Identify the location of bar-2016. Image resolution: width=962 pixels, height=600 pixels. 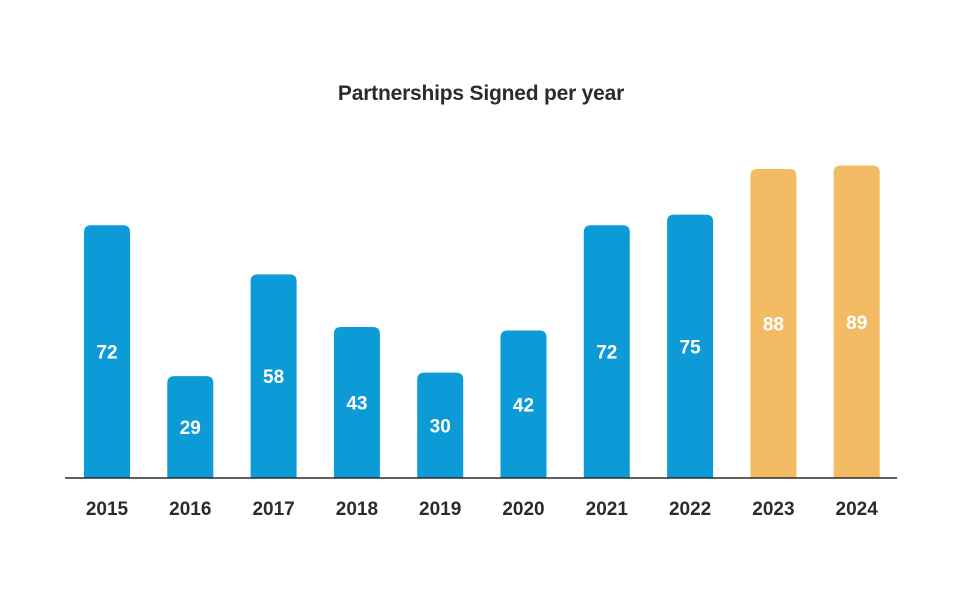
(190, 427).